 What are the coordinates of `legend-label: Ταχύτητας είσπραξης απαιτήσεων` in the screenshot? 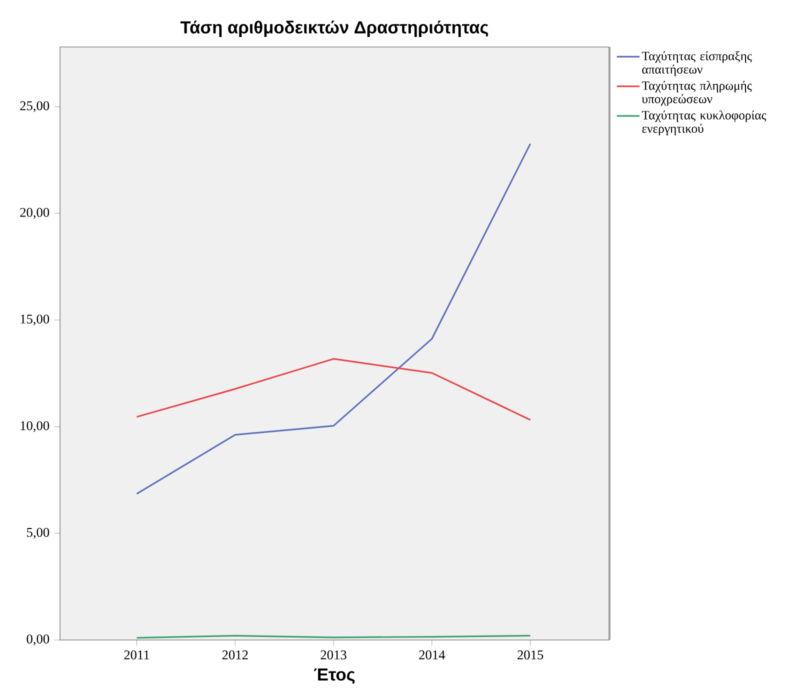 It's located at (697, 63).